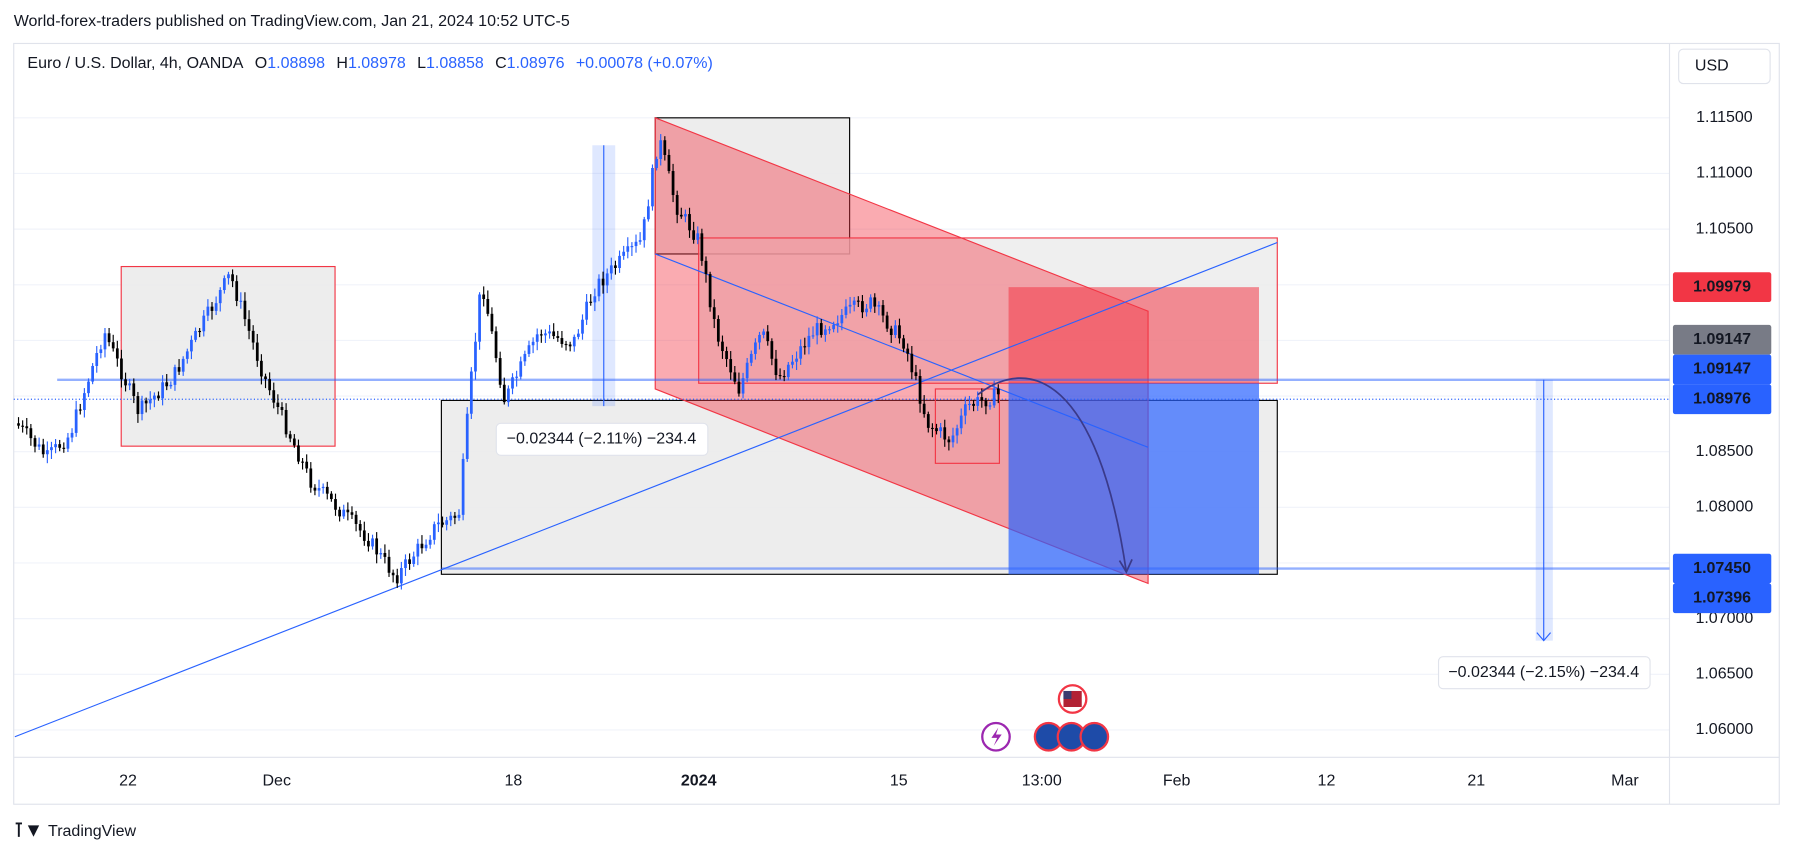 This screenshot has width=1793, height=858. Describe the element at coordinates (135, 63) in the screenshot. I see `symbol: Euro / U.S. Dollar, 4h, OANDA` at that location.